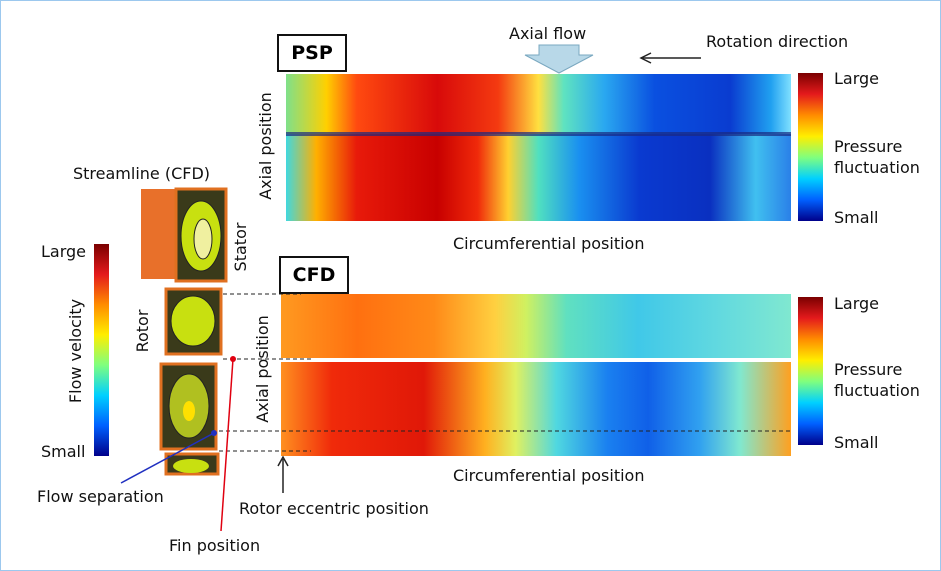  Describe the element at coordinates (334, 508) in the screenshot. I see `eccentric-label: Rotor eccentric position` at that location.